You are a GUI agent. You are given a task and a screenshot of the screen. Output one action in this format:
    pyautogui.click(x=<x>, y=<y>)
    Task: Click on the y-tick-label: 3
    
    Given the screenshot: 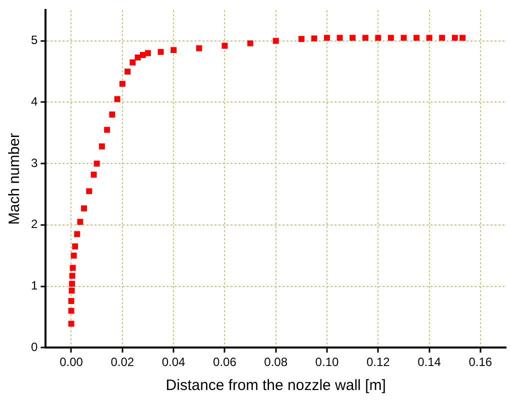 What is the action you would take?
    pyautogui.click(x=34, y=163)
    